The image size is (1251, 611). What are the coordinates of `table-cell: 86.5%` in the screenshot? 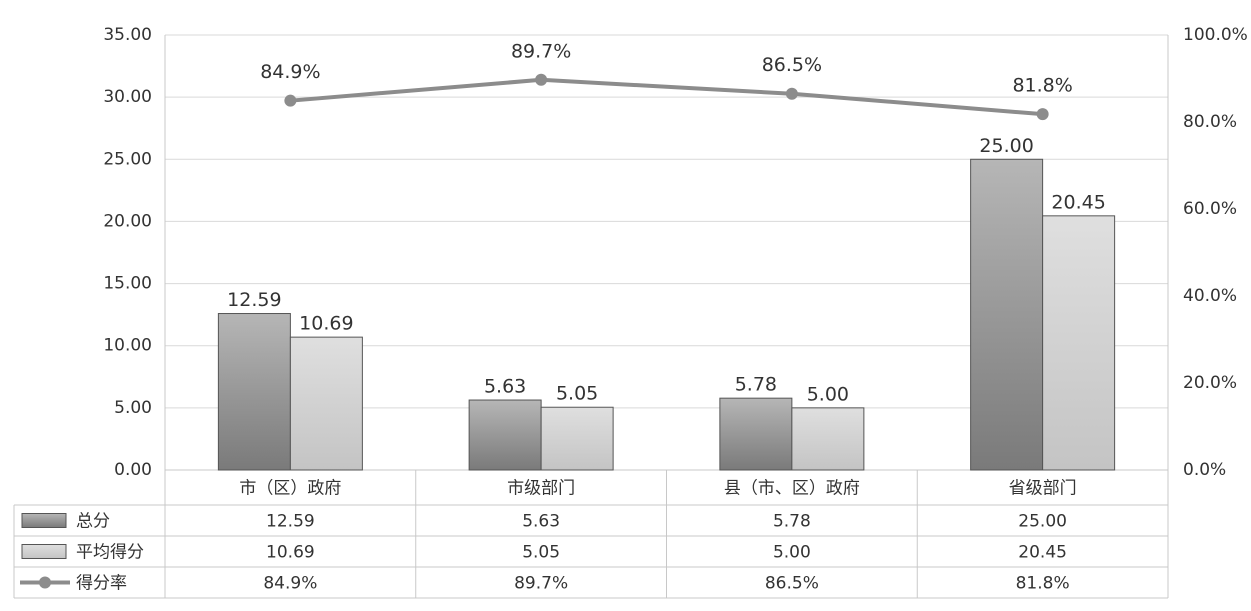 It's located at (792, 584).